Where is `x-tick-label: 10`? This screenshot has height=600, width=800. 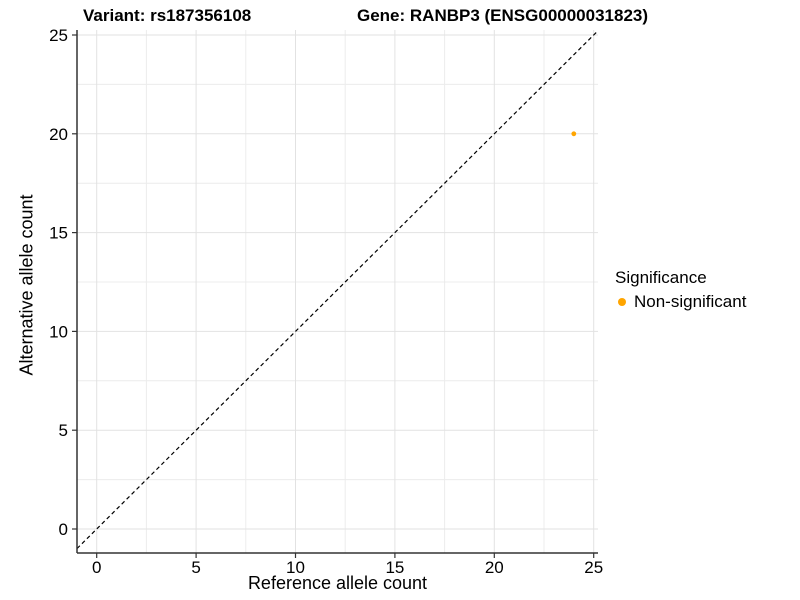
x-tick-label: 10 is located at coordinates (295, 567).